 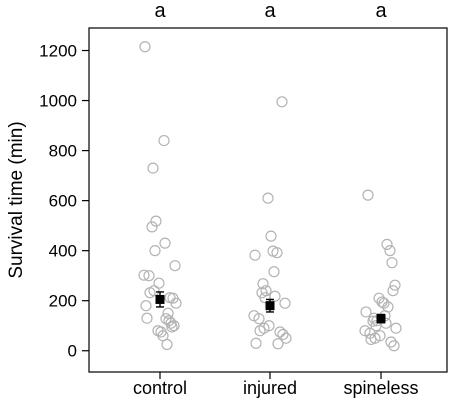 I want to click on y-axis-title: Survival time (min), so click(x=16, y=199).